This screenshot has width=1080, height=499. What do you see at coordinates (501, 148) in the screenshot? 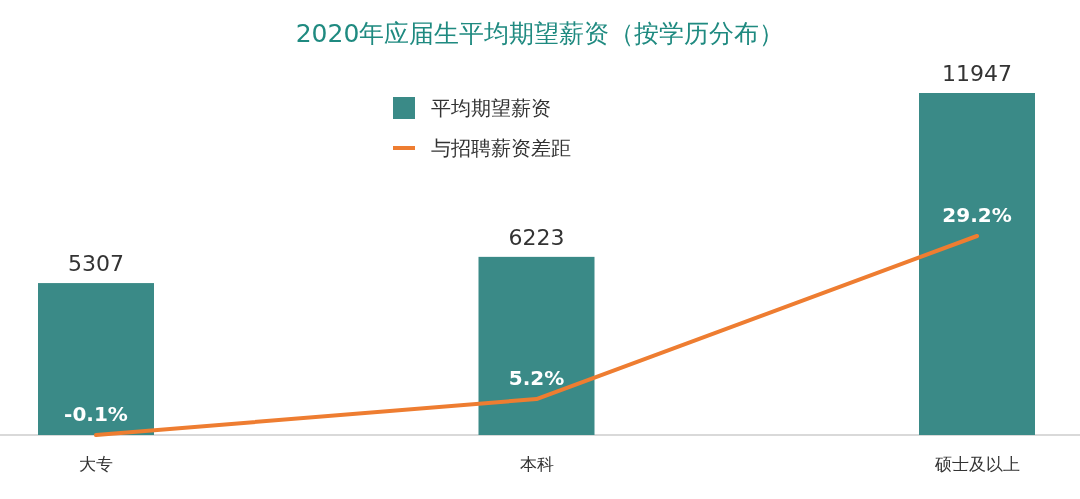
I see `legend-label: 与招聘薪资差距` at bounding box center [501, 148].